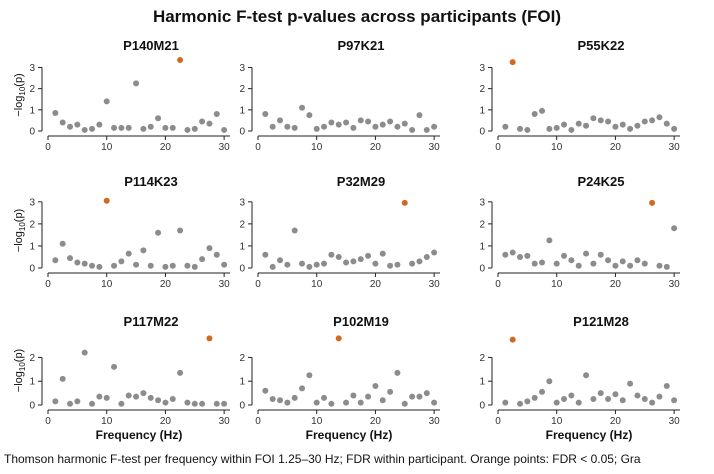 This screenshot has height=474, width=714. What do you see at coordinates (339, 378) in the screenshot?
I see `panel-p102m19: P102M19 0 10 20 30 0 1 2 Frequency (Hz)` at bounding box center [339, 378].